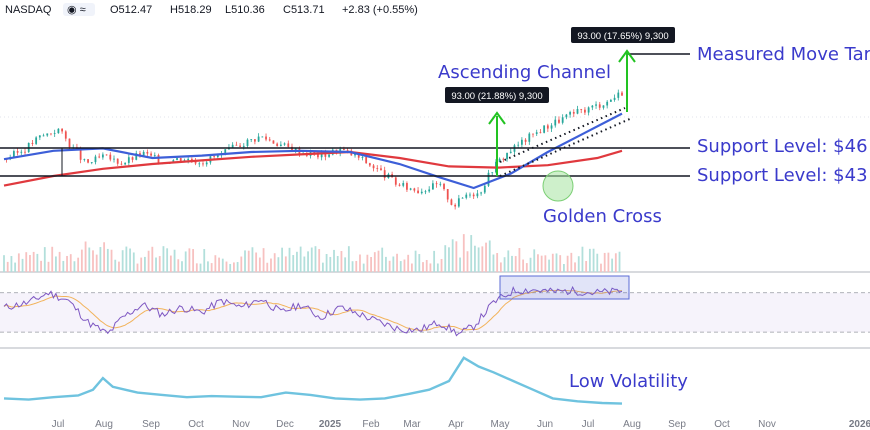 This screenshot has height=430, width=870. I want to click on high-value: H518.29, so click(191, 10).